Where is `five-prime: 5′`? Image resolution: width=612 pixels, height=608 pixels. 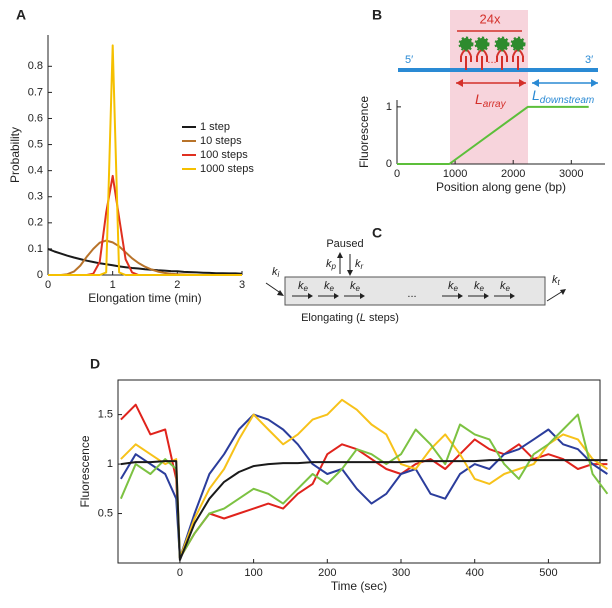
five-prime: 5′ is located at coordinates (409, 60).